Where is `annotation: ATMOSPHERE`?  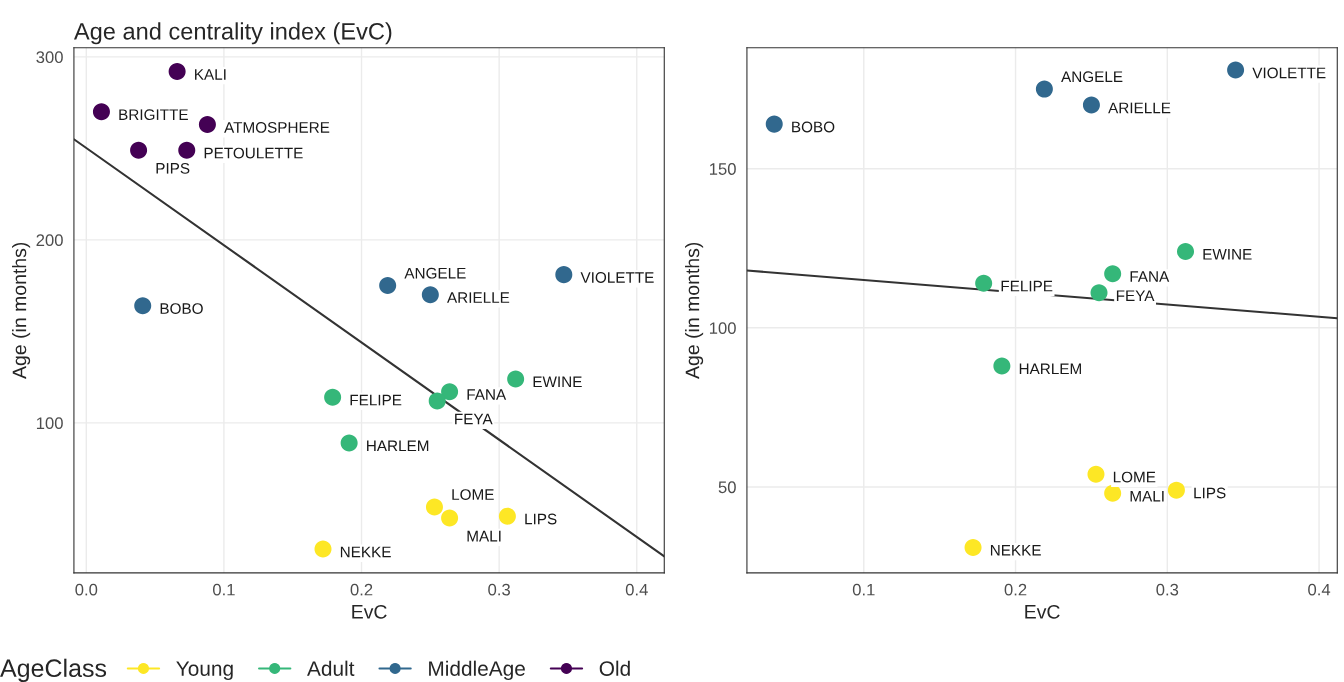
annotation: ATMOSPHERE is located at coordinates (277, 127).